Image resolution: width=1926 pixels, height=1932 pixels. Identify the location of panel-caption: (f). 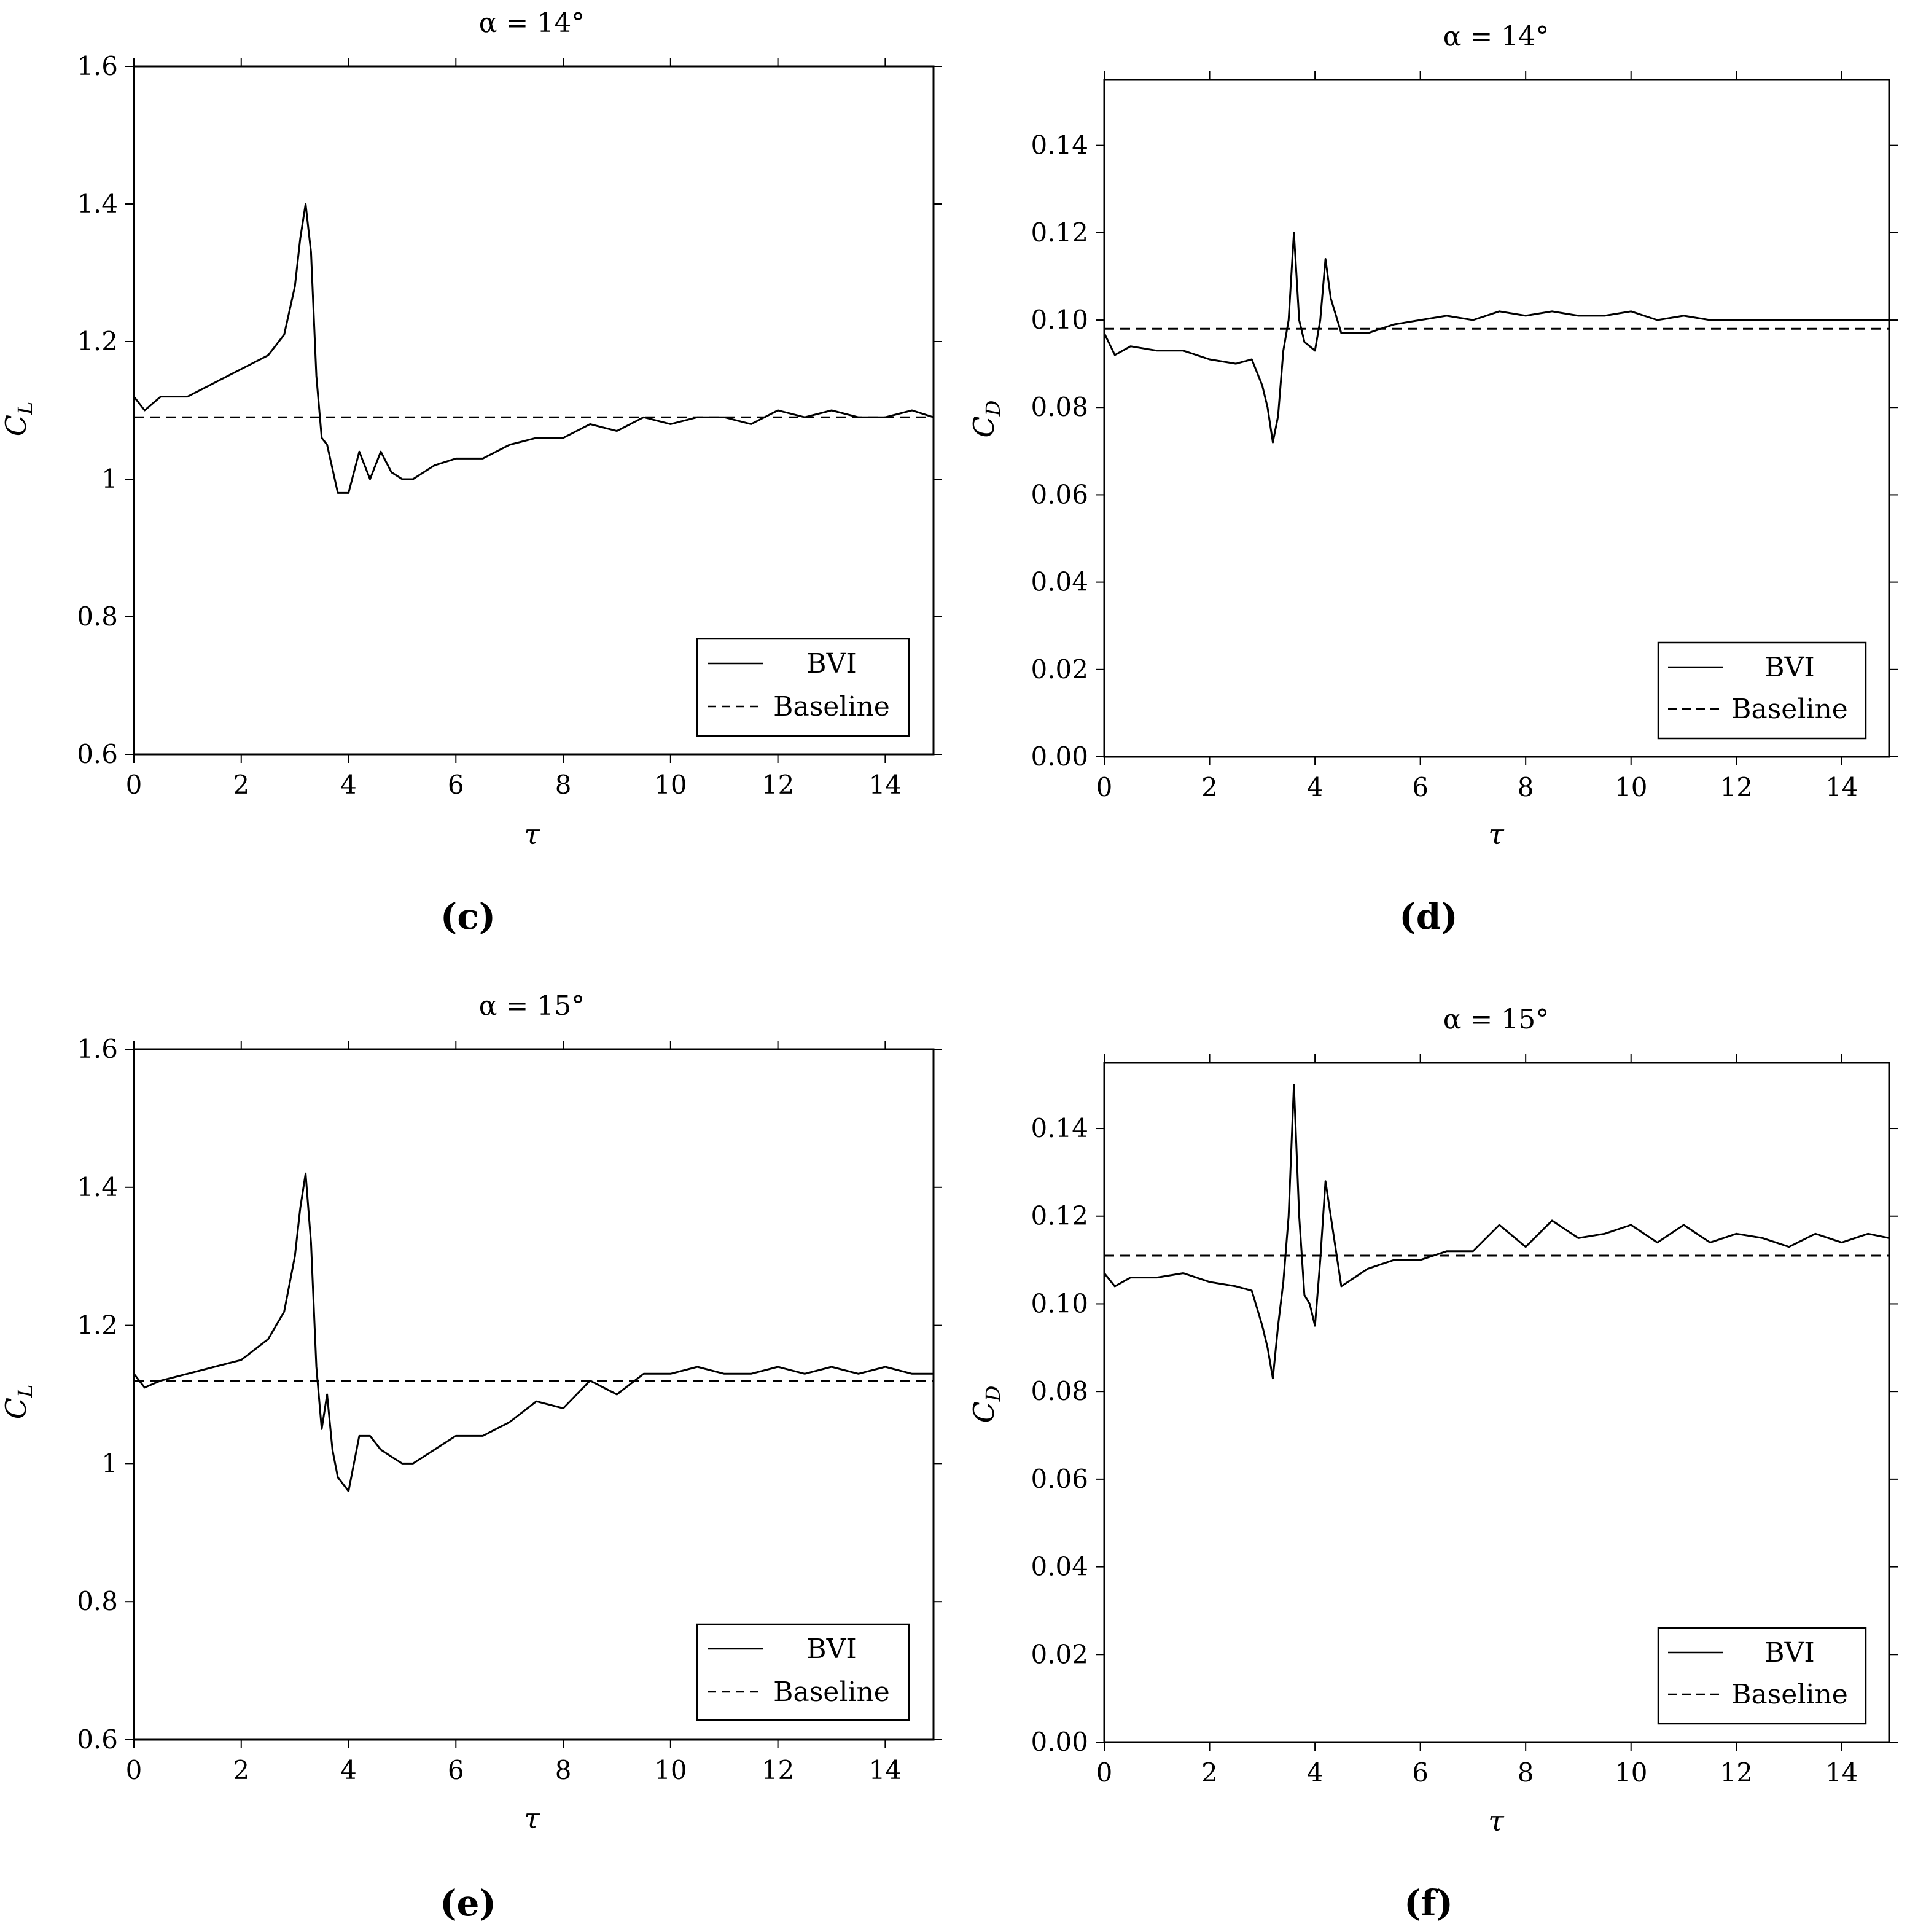
(1428, 1903).